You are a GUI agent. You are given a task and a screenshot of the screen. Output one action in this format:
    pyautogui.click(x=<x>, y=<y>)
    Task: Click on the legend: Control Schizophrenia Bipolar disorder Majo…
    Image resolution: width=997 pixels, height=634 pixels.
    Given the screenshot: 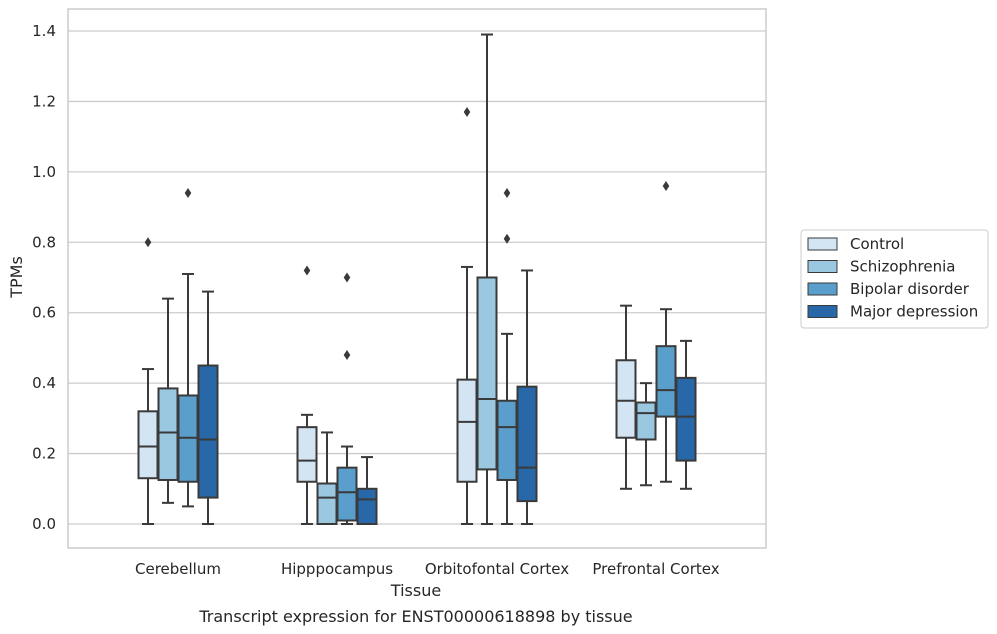 What is the action you would take?
    pyautogui.click(x=894, y=279)
    